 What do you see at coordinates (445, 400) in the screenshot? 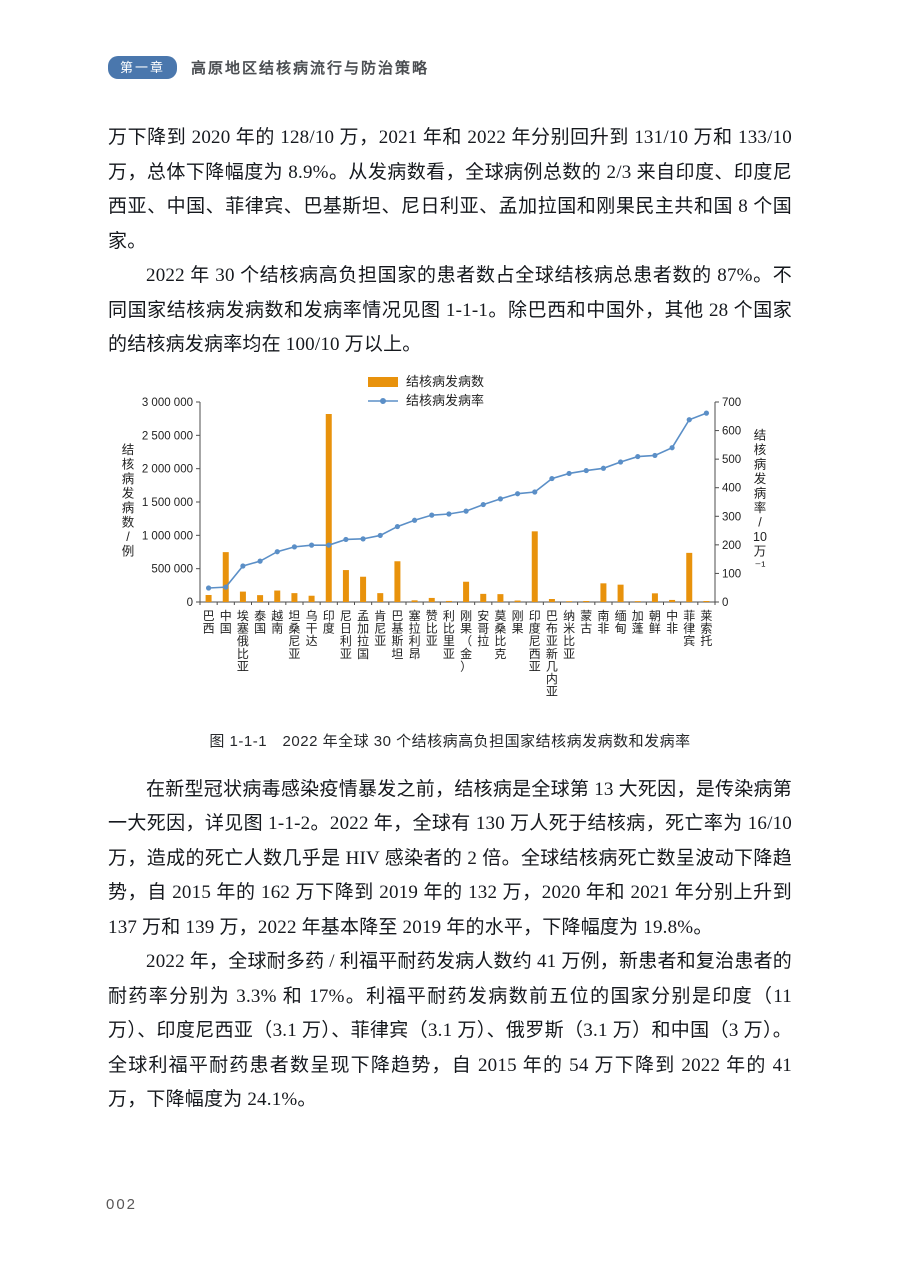
I see `svg-text: 结核病发病率` at bounding box center [445, 400].